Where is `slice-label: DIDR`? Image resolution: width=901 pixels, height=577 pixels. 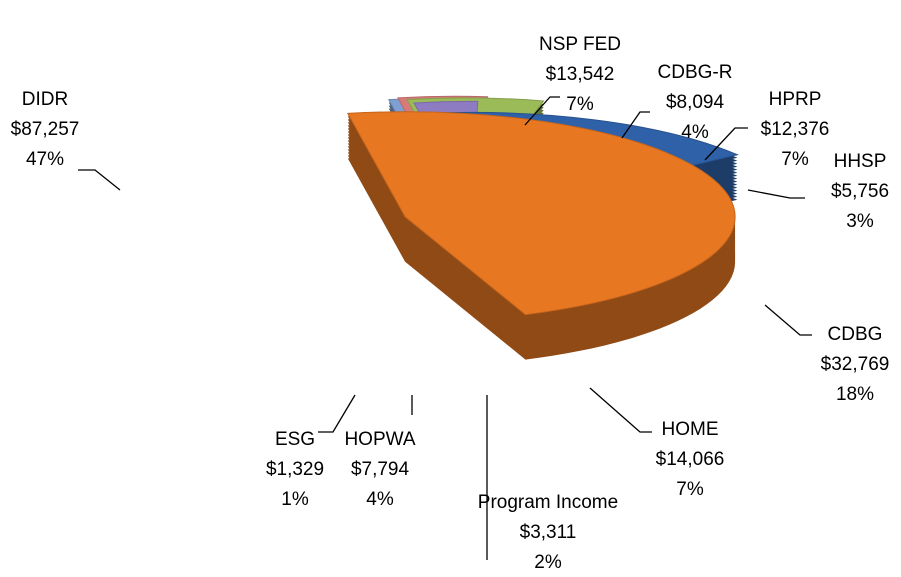 slice-label: DIDR is located at coordinates (45, 99).